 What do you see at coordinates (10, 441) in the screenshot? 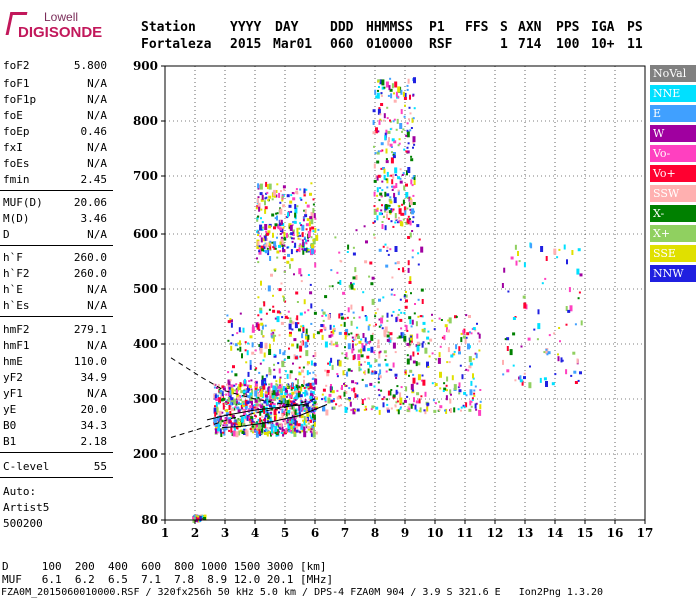
I see `param-label: B1` at bounding box center [10, 441].